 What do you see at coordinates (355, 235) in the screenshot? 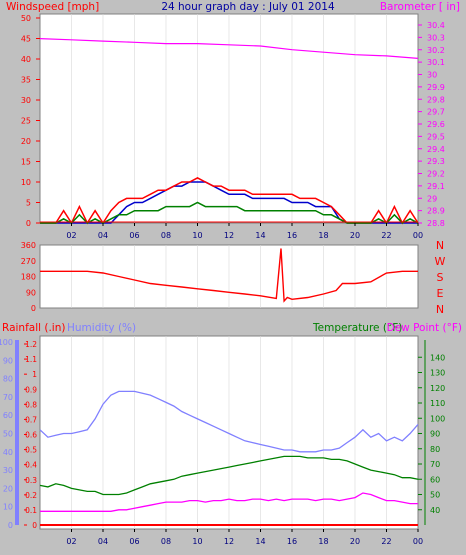
I see `hour-tick-label: 20` at bounding box center [355, 235].